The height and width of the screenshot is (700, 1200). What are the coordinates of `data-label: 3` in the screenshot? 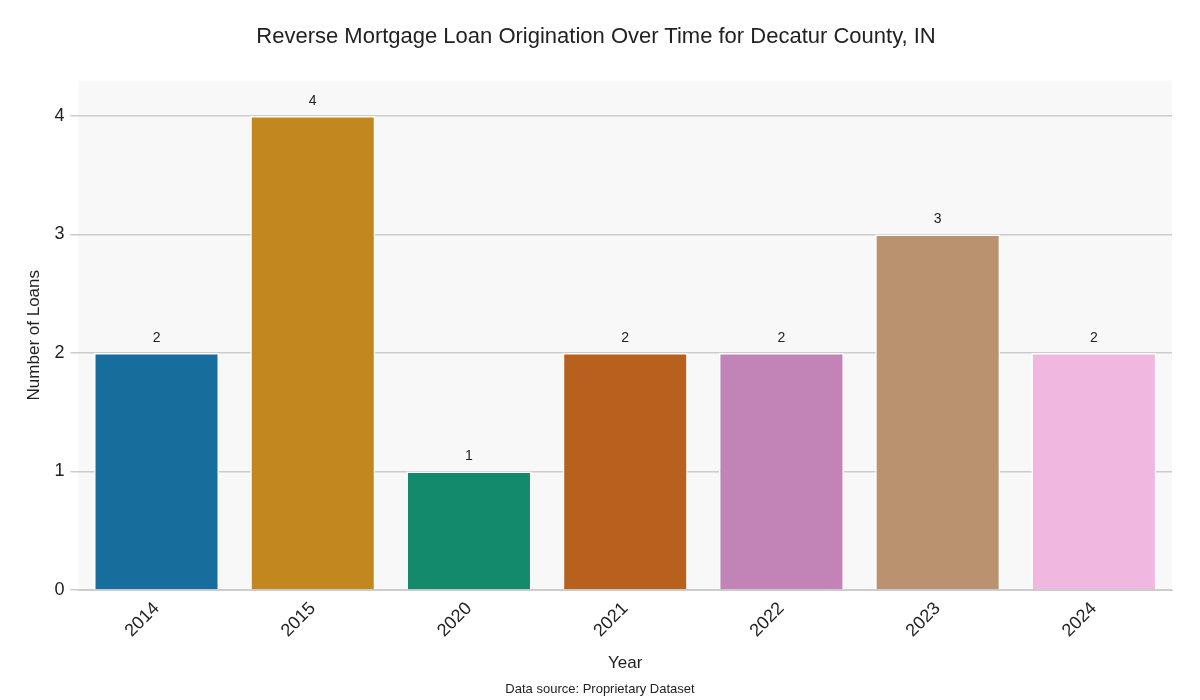 It's located at (937, 218).